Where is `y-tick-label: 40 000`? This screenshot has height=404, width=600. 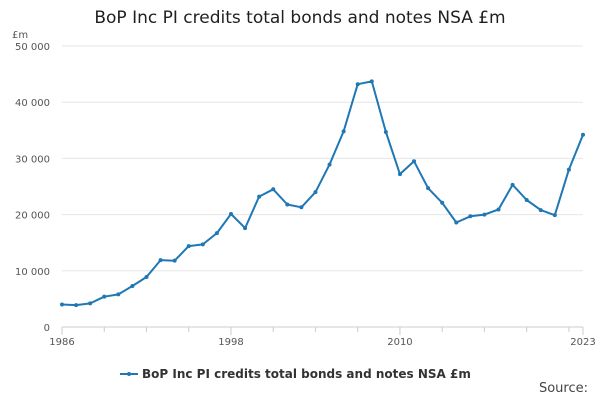 y-tick-label: 40 000 is located at coordinates (32, 103).